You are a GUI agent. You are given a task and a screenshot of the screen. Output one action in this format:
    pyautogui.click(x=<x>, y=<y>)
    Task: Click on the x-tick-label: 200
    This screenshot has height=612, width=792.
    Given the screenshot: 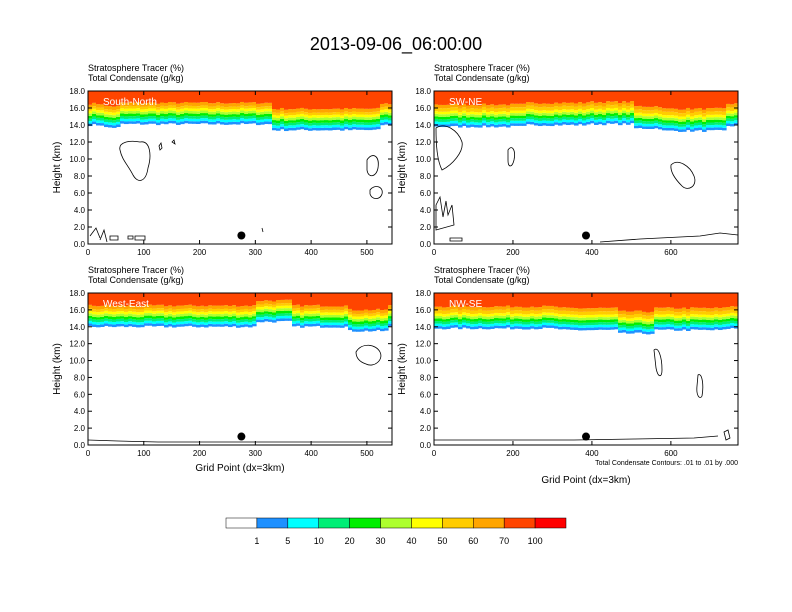 What is the action you would take?
    pyautogui.click(x=200, y=453)
    